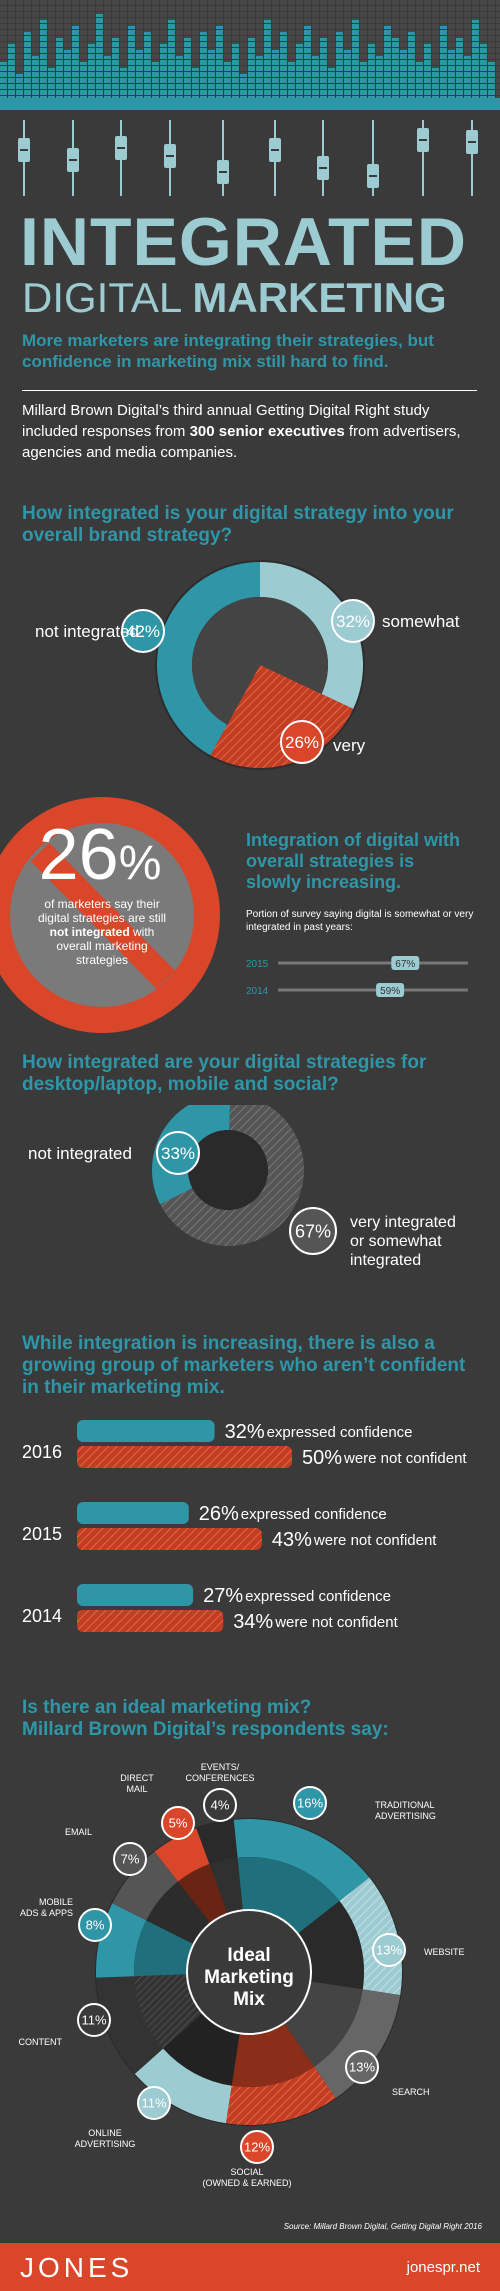 The width and height of the screenshot is (500, 2291). Describe the element at coordinates (137, 1783) in the screenshot. I see `pie3-label-8: DIRECT MAIL` at that location.